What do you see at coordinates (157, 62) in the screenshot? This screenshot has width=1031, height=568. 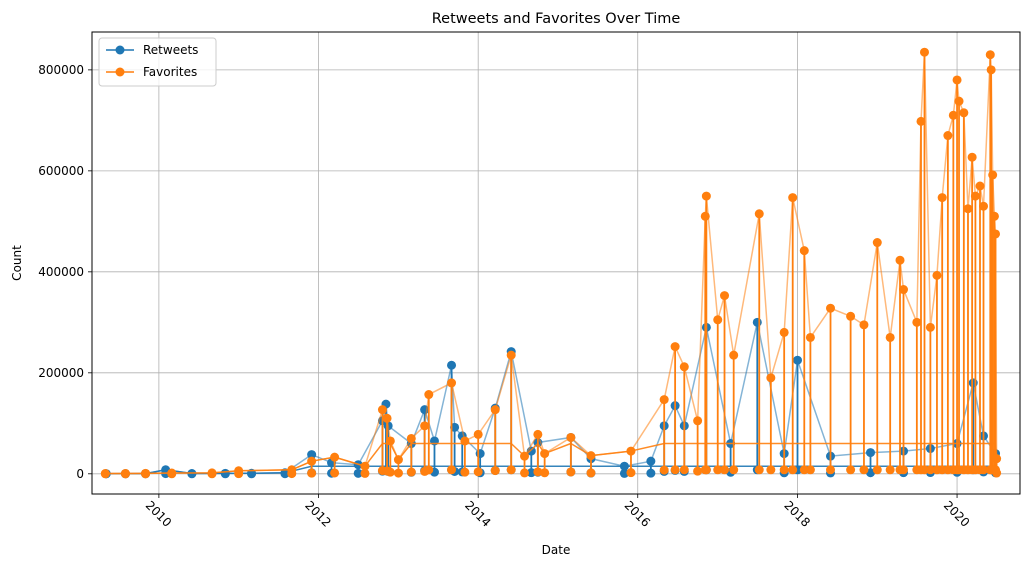 I see `legend: Retweets Favorites` at bounding box center [157, 62].